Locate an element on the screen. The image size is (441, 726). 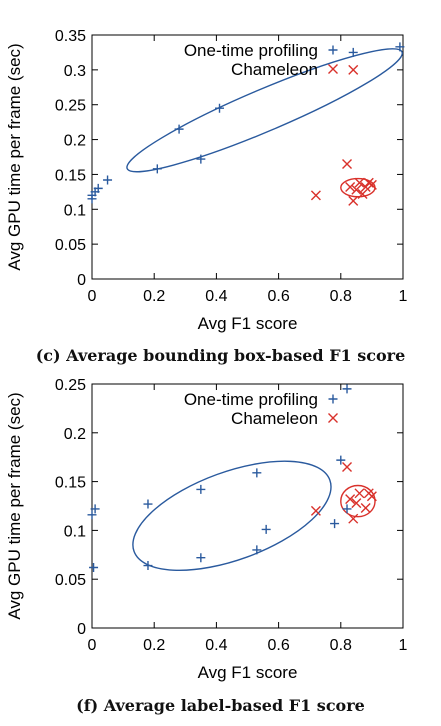
y-tick-label: 0.35 is located at coordinates (70, 36).